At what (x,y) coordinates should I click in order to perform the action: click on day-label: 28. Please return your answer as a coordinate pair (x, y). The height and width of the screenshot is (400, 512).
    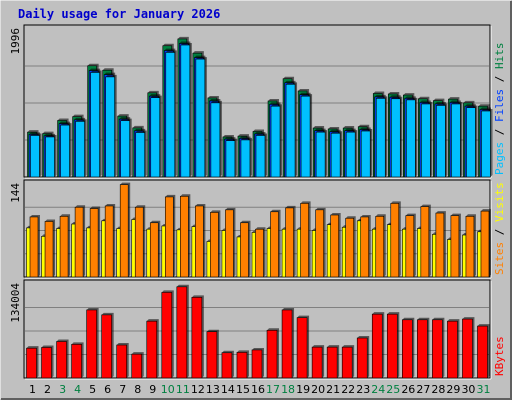
    Looking at the image, I should click on (438, 389).